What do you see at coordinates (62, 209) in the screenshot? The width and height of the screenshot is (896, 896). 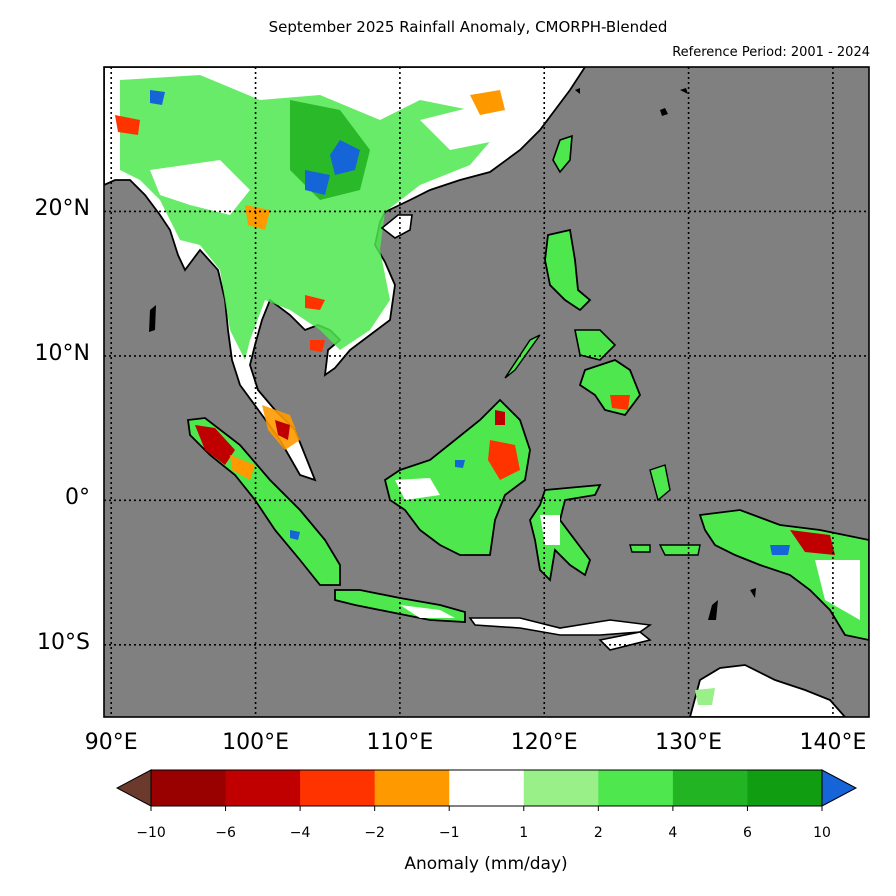 I see `lat-tick-label: 20°N` at bounding box center [62, 209].